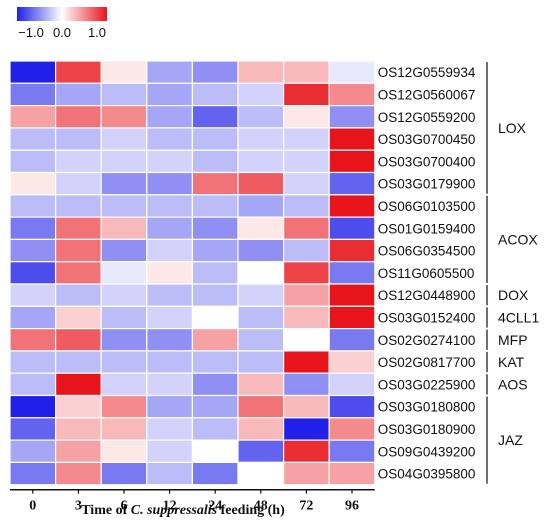 The image size is (550, 529). What do you see at coordinates (513, 384) in the screenshot?
I see `group-label: AOS` at bounding box center [513, 384].